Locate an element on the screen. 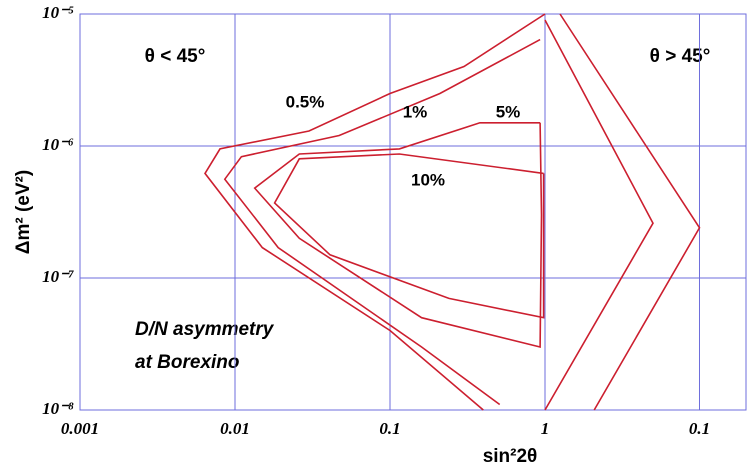  contour-label: 5% is located at coordinates (508, 111).